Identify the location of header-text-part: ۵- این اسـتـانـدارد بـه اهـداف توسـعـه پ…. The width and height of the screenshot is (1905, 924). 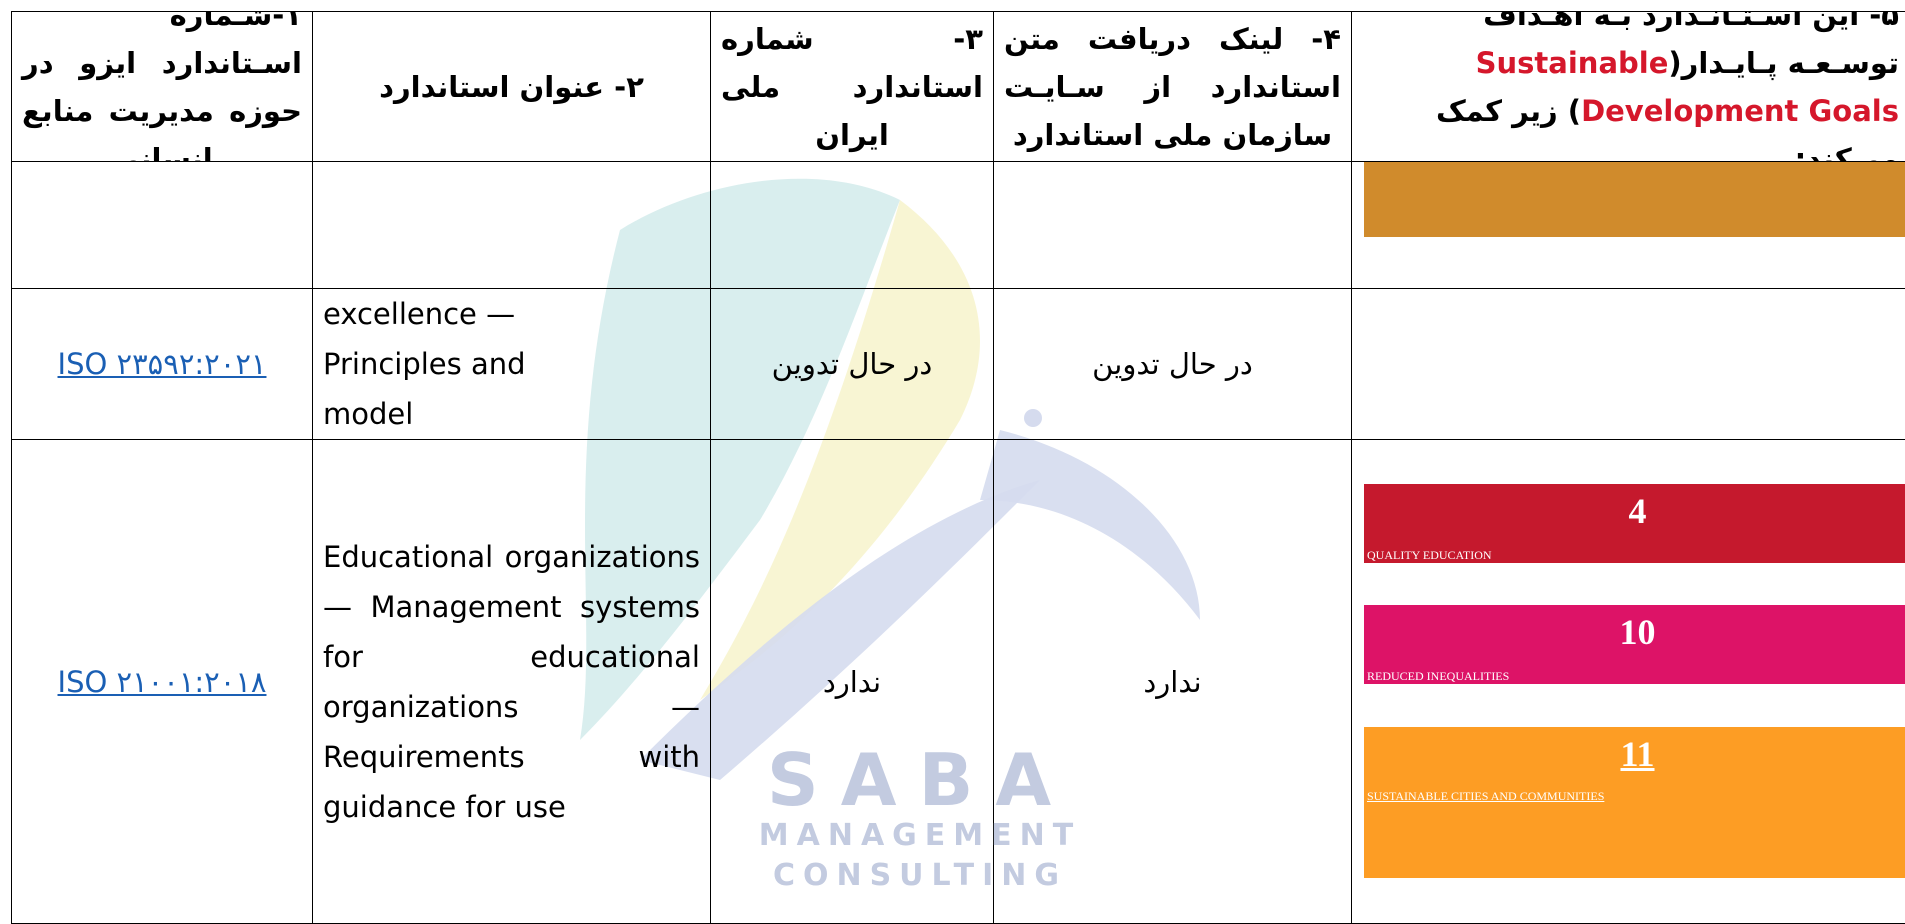
(1691, 45).